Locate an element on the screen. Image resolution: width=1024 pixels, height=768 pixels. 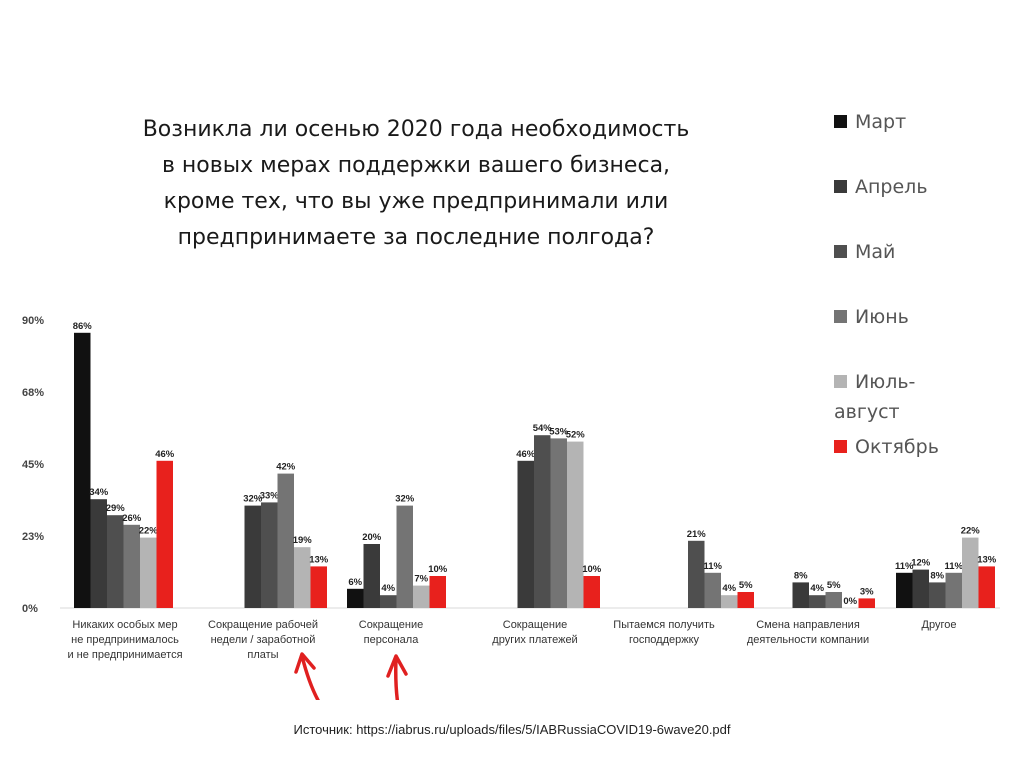
category-label: персонала is located at coordinates (392, 640).